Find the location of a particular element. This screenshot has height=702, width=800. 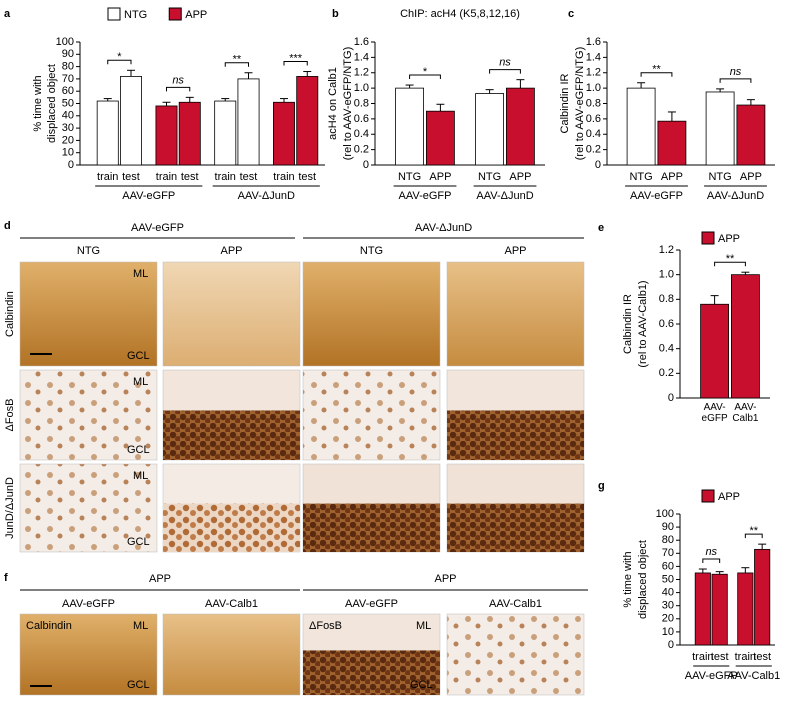

y-tick-label: 50 is located at coordinates (68, 103).